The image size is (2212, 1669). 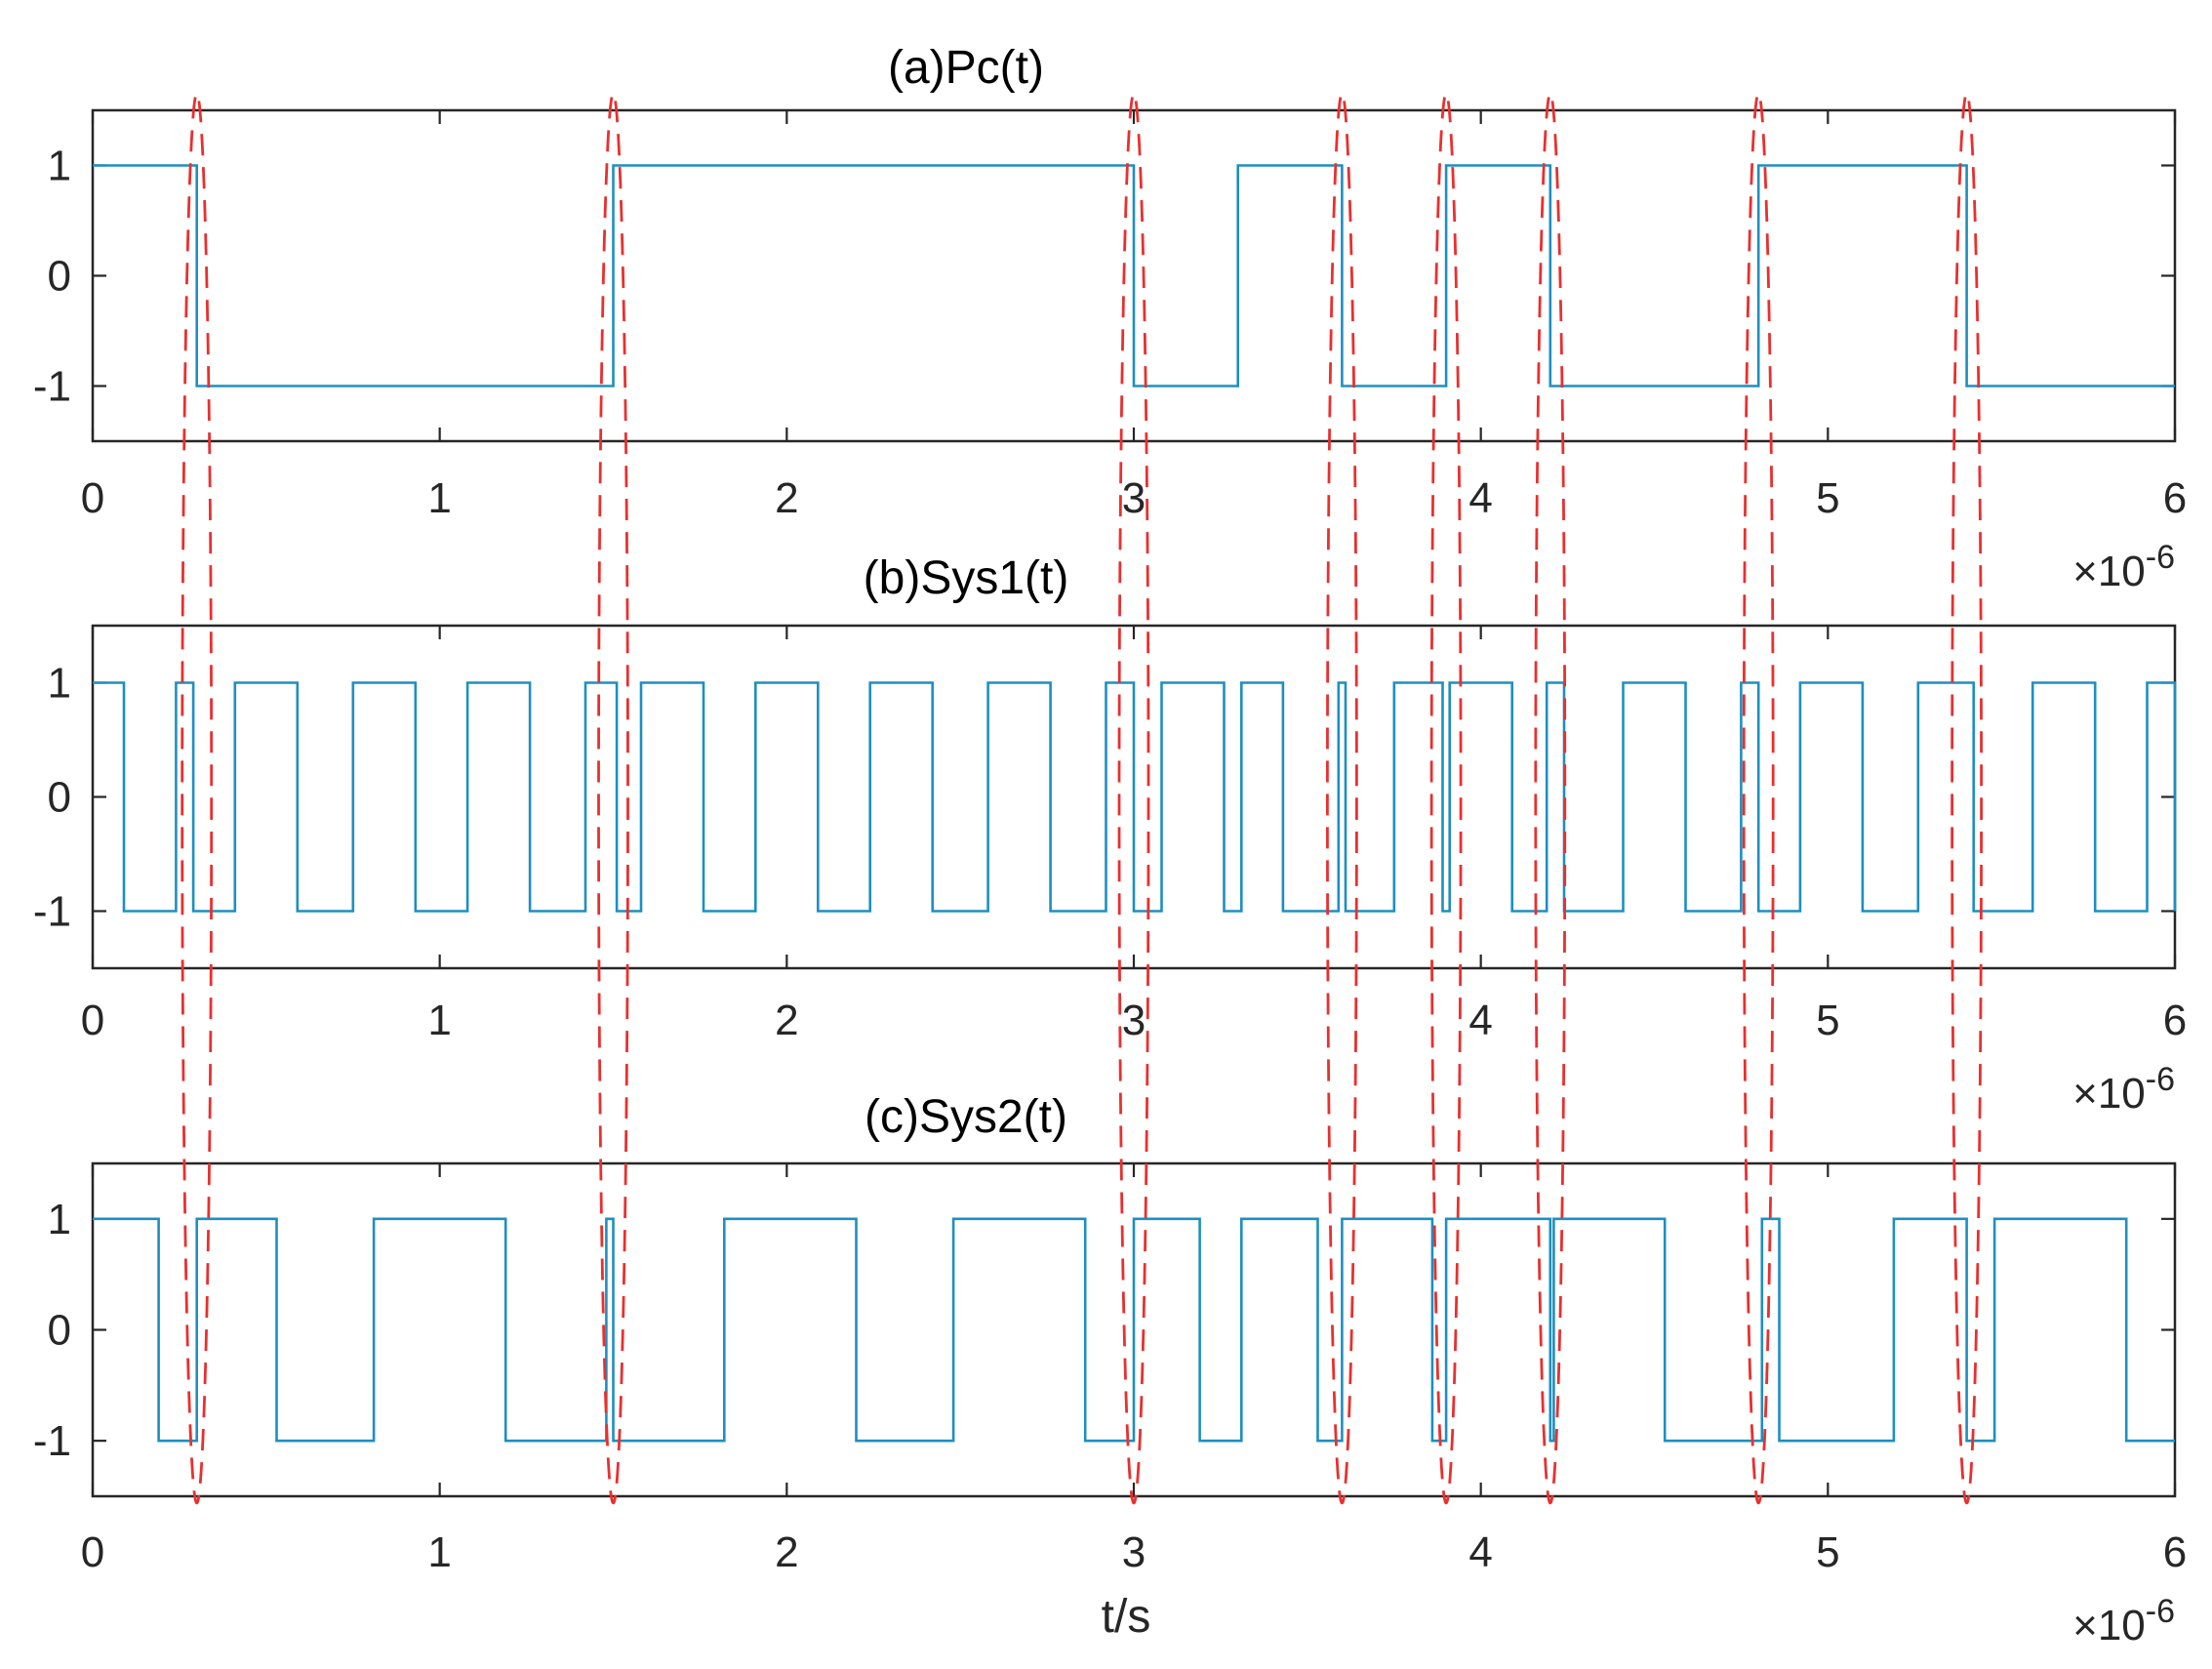 What do you see at coordinates (966, 1117) in the screenshot?
I see `panel-title: (c)Sys2(t)` at bounding box center [966, 1117].